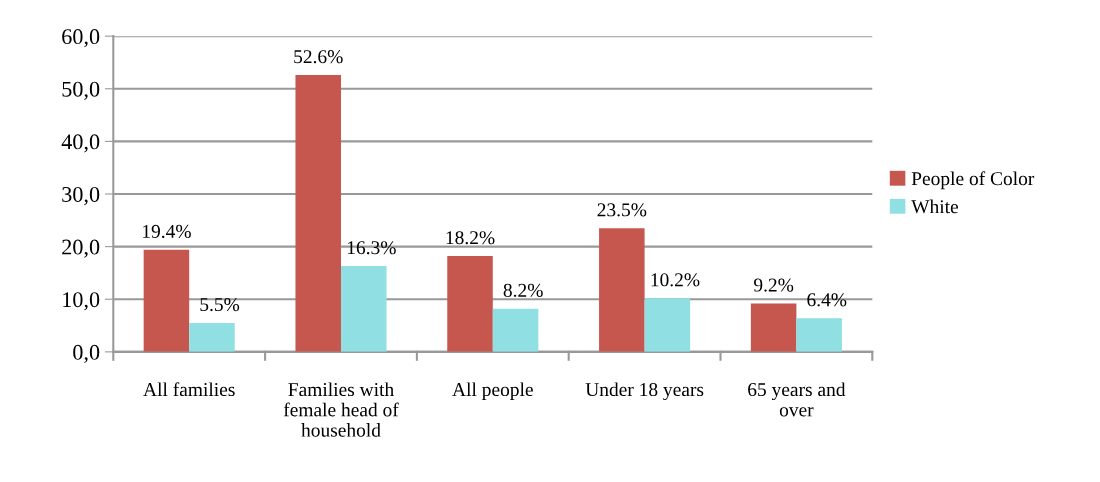 This screenshot has height=482, width=1100. Describe the element at coordinates (675, 280) in the screenshot. I see `data-label: 10.2%` at that location.